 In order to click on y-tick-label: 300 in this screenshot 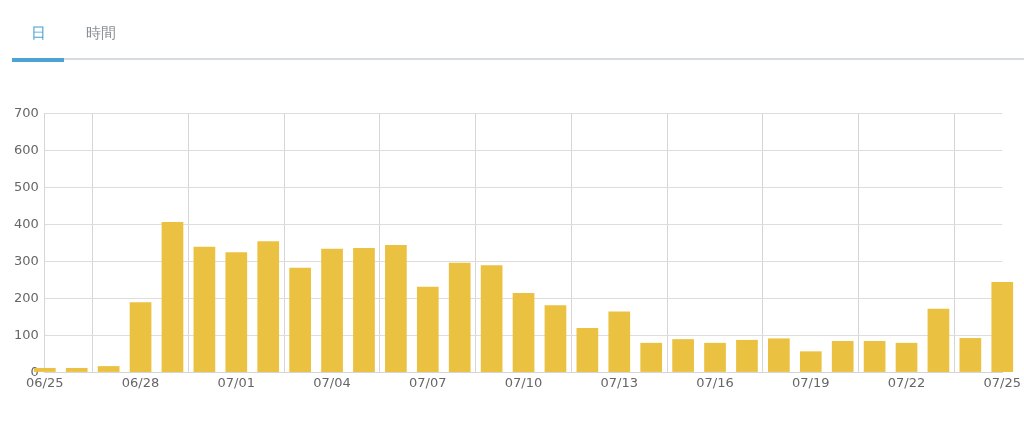, I will do `click(26, 260)`.